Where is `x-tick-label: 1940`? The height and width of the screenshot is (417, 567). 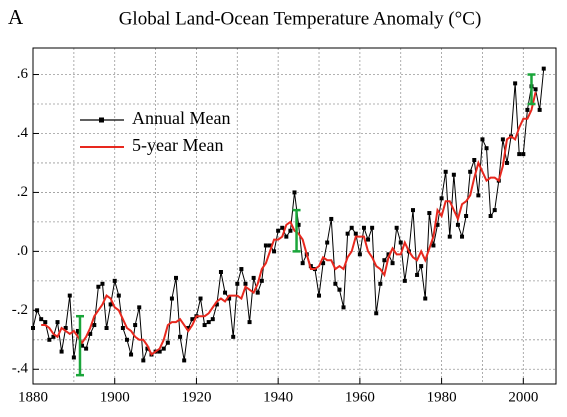
x-tick-label: 1940 is located at coordinates (278, 397).